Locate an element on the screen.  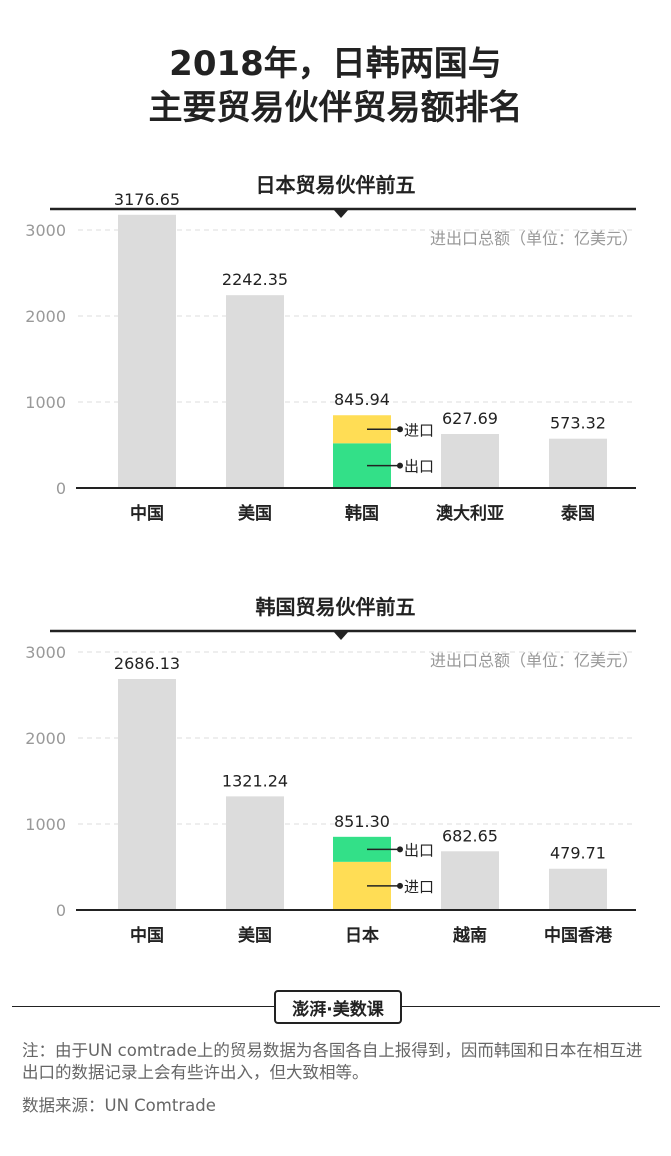
category-label: 中国香港 is located at coordinates (578, 935).